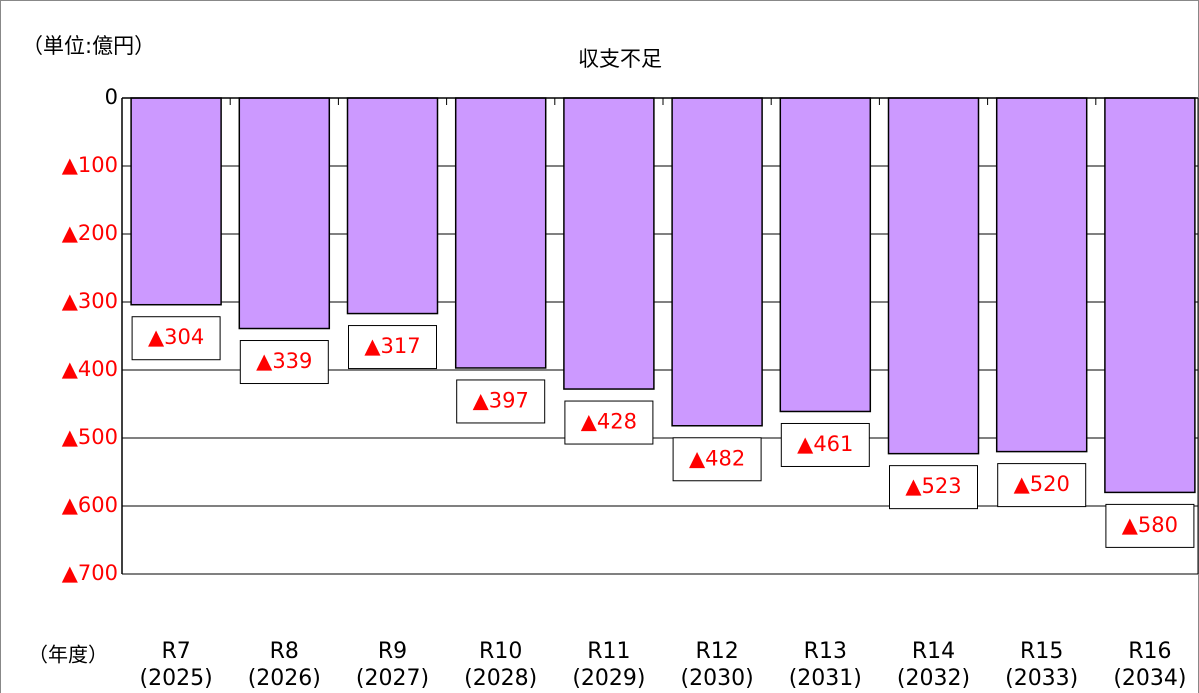 This screenshot has height=693, width=1199. I want to click on y-tick-label: ▲300, so click(90, 301).